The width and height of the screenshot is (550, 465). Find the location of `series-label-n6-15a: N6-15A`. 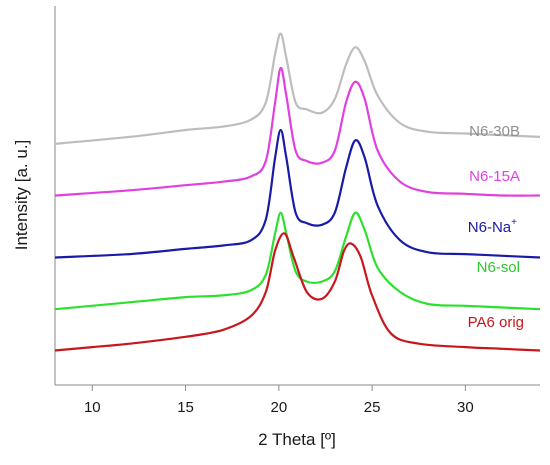

series-label-n6-15a: N6-15A is located at coordinates (494, 176).